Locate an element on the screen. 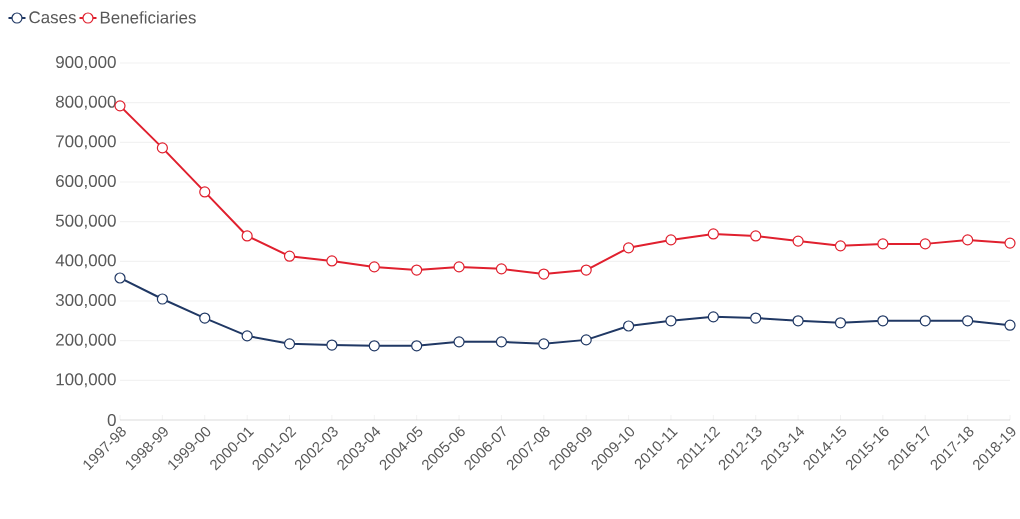  y-tick-label: 200,000 is located at coordinates (86, 340).